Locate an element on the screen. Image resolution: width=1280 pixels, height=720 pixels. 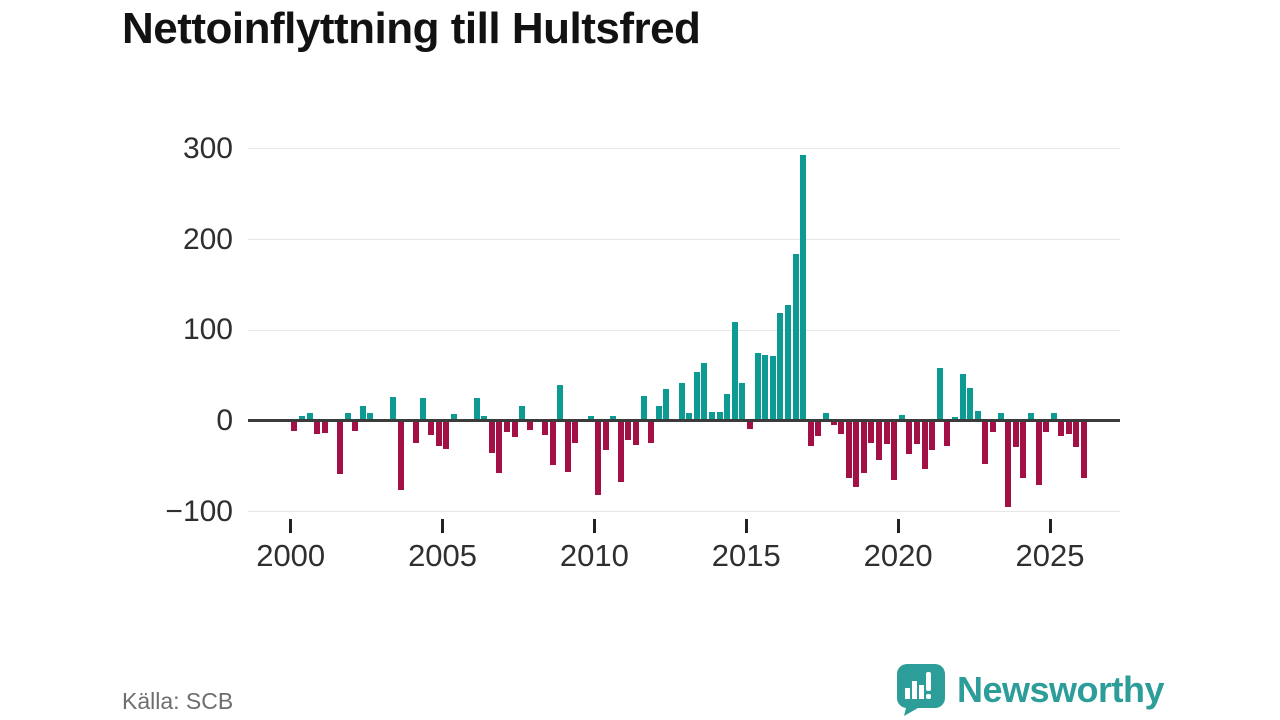
bar-2019Q3 is located at coordinates (886, 432).